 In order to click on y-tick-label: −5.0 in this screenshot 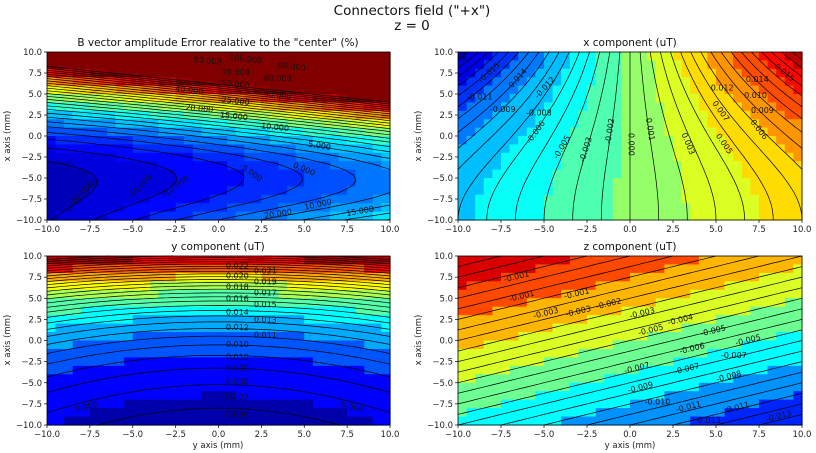, I will do `click(31, 384)`.